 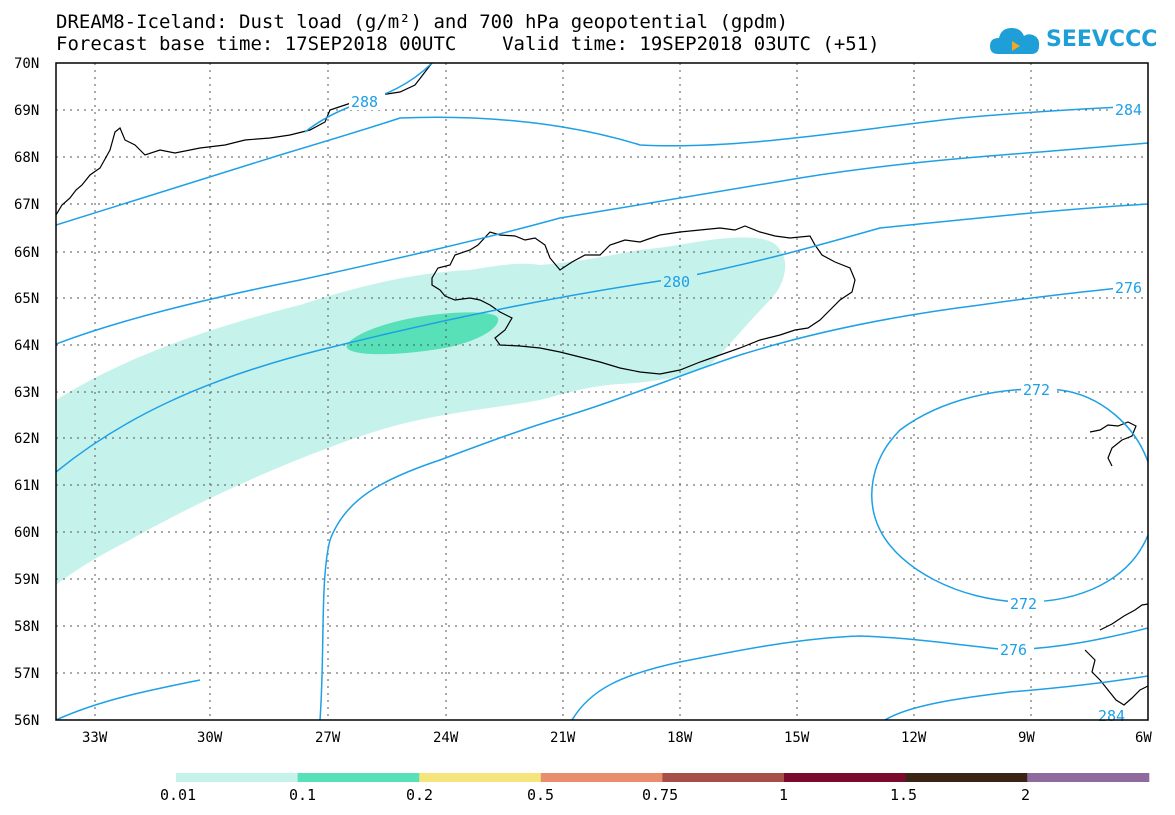 I want to click on contour-label: 288, so click(x=364, y=102).